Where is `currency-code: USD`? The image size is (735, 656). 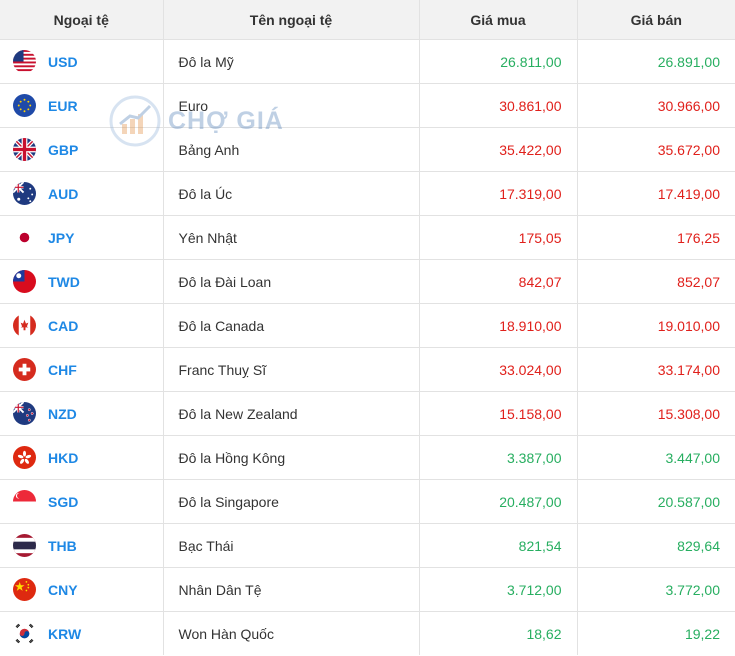
currency-code: USD is located at coordinates (63, 61).